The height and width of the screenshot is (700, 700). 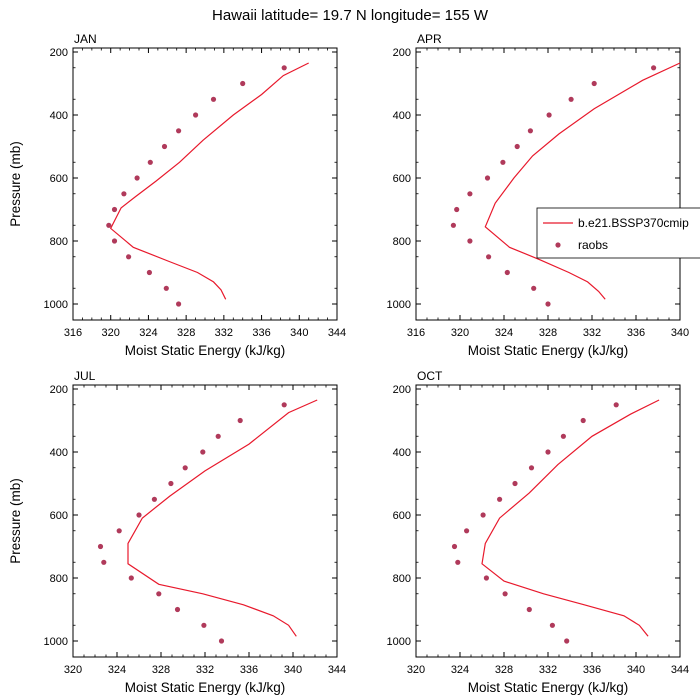 What do you see at coordinates (558, 245) in the screenshot?
I see `legend-marker-swatch` at bounding box center [558, 245].